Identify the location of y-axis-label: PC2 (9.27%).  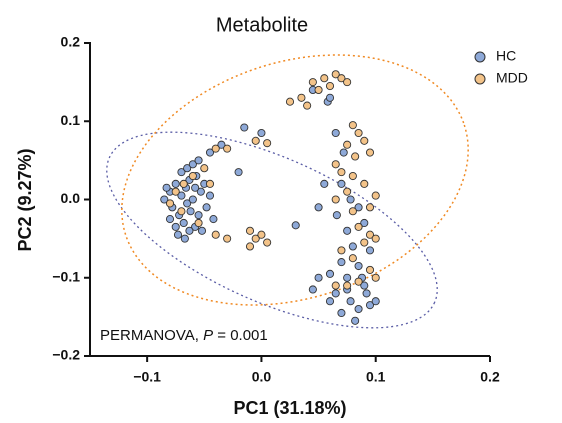
(25, 199).